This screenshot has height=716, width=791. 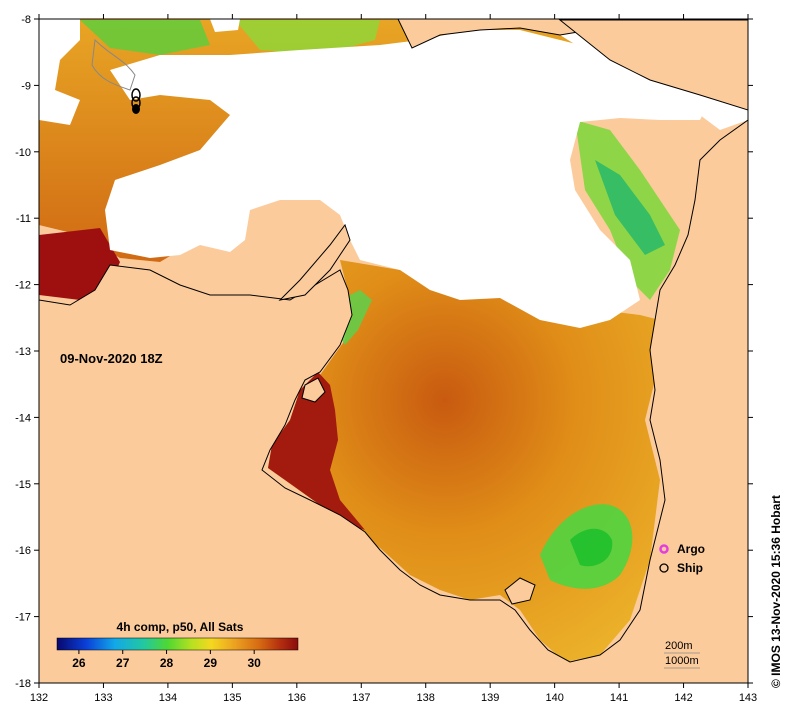 I want to click on colorbar-ticks: 26 27 28 29 30, so click(x=166, y=660).